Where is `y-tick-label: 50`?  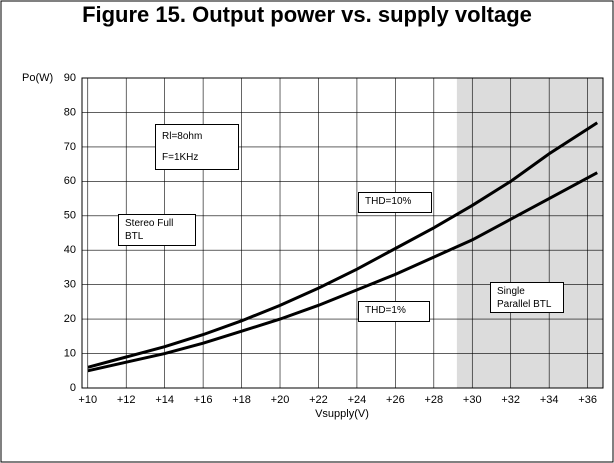
y-tick-label: 50 is located at coordinates (70, 216).